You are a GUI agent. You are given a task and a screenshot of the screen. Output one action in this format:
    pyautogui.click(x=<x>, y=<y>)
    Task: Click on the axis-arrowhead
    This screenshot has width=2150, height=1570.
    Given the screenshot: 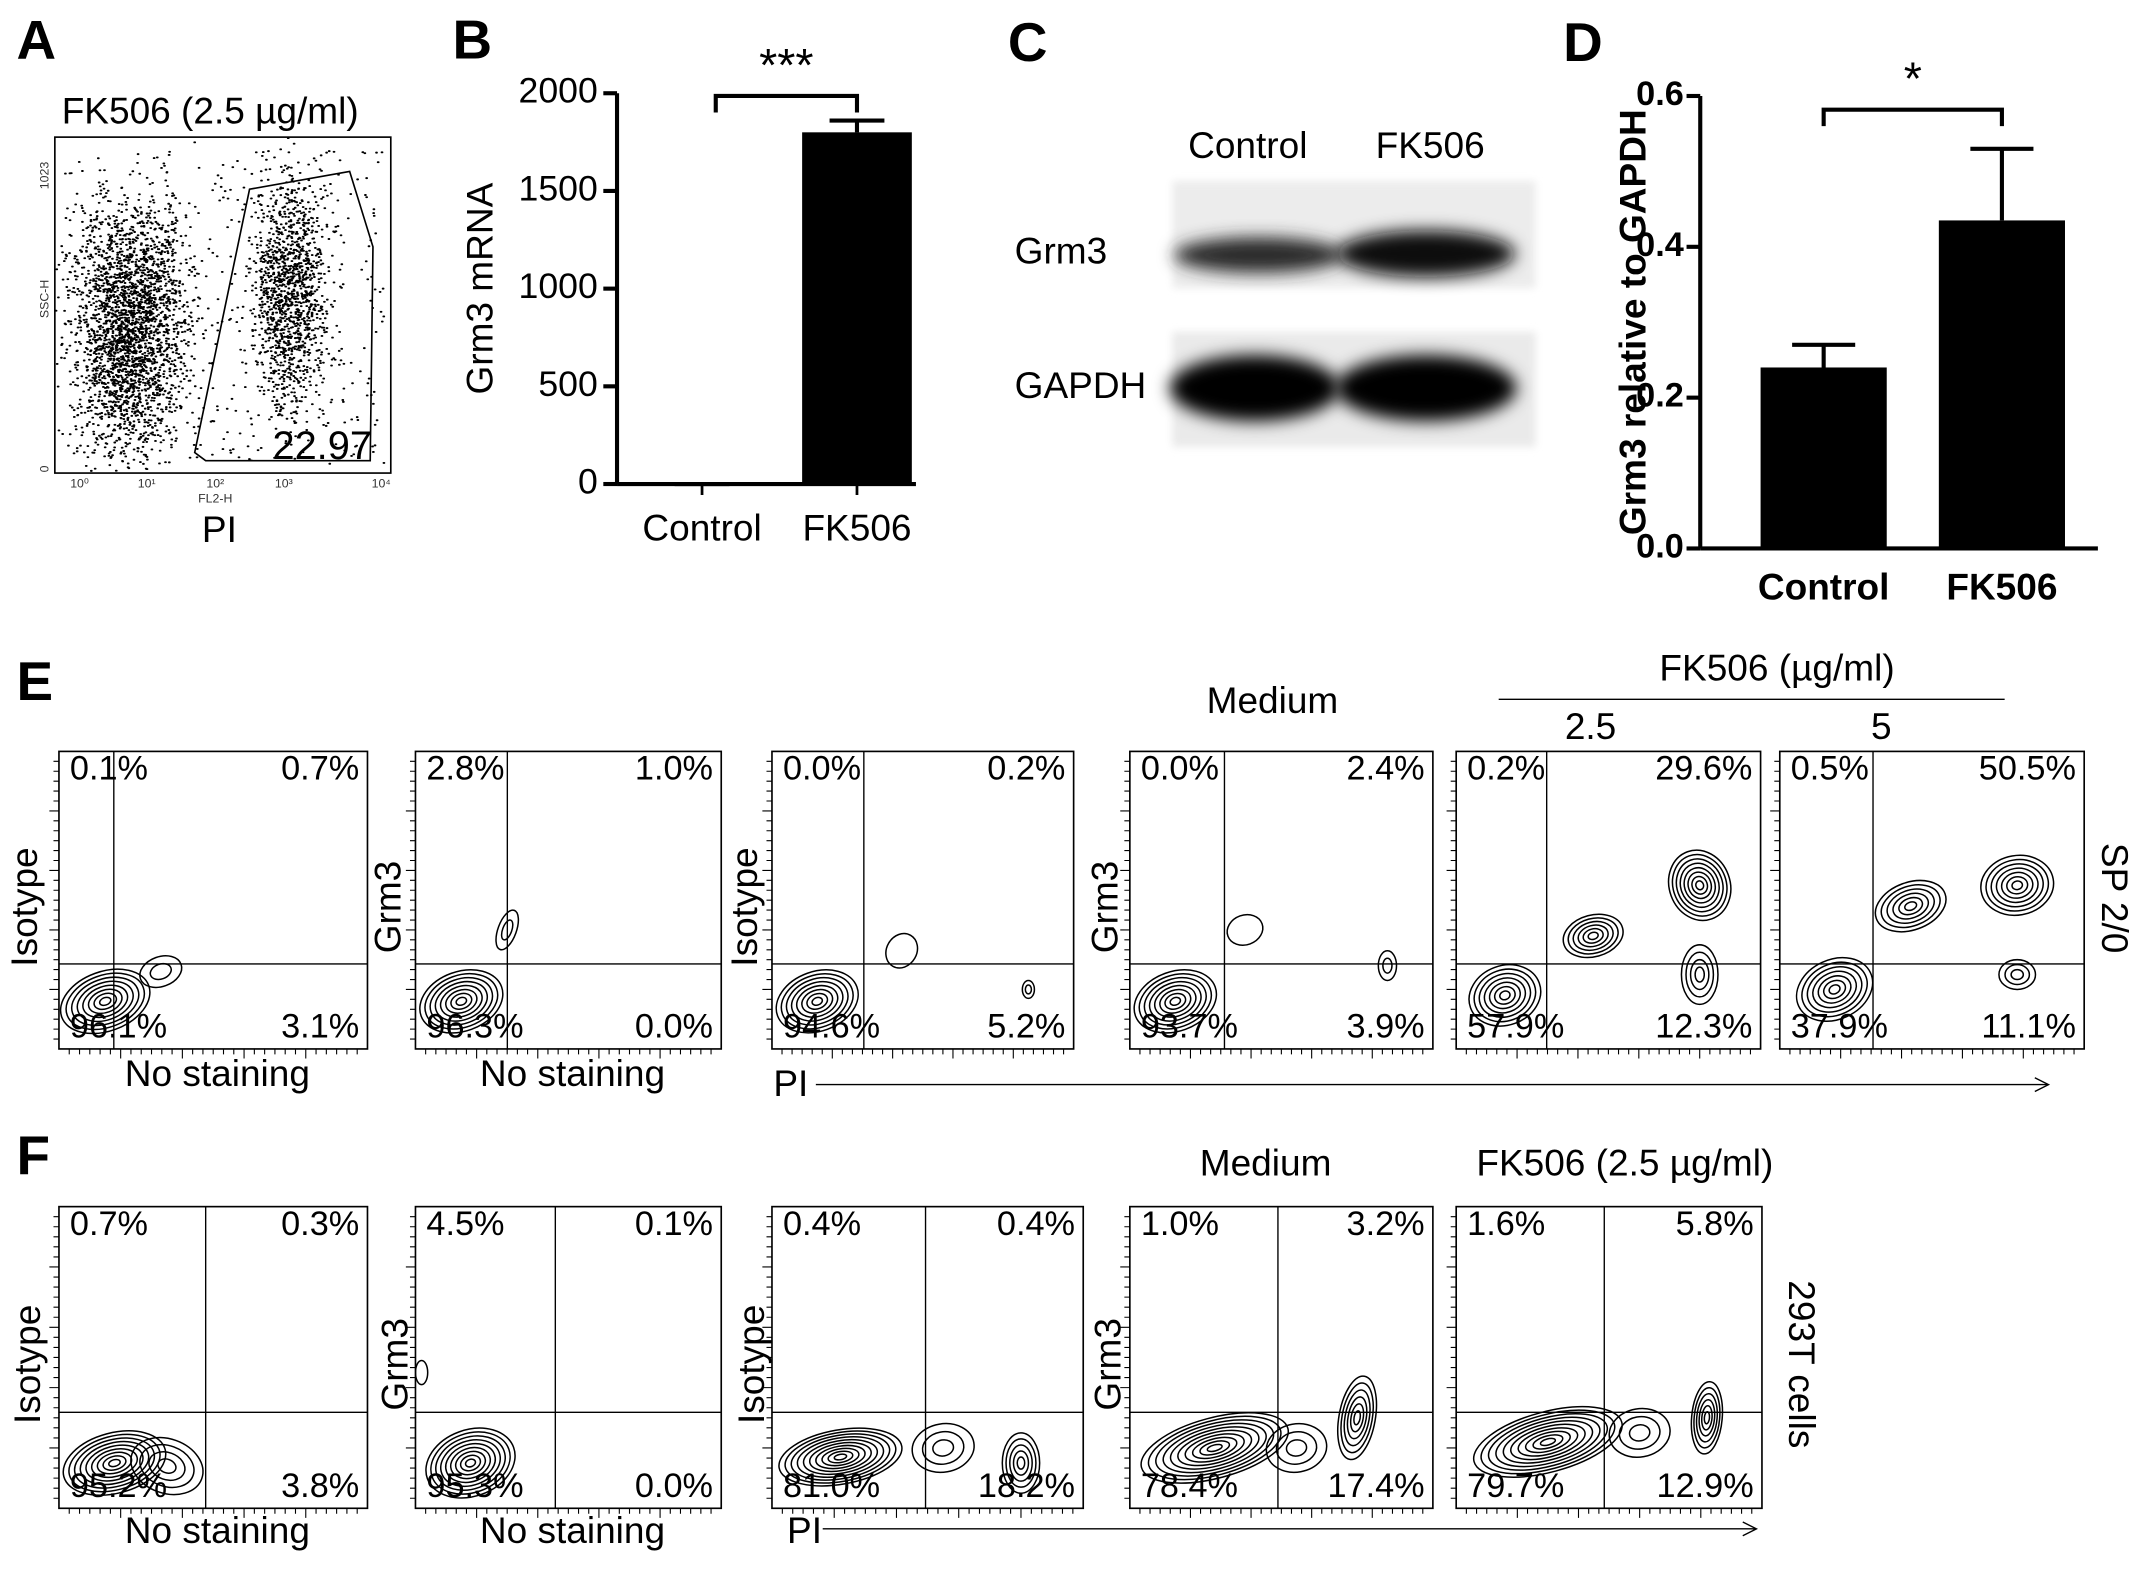 What is the action you would take?
    pyautogui.click(x=2042, y=1085)
    